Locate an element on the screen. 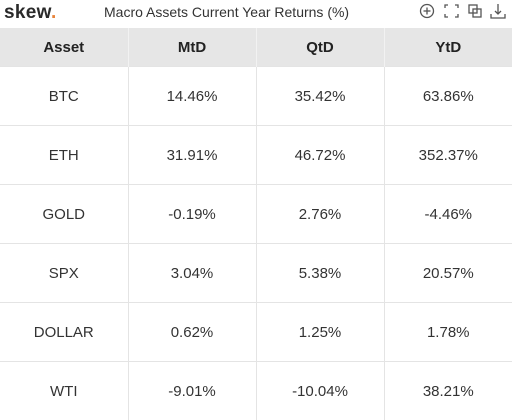 The height and width of the screenshot is (420, 515). asset-cell: GOLD is located at coordinates (64, 214).